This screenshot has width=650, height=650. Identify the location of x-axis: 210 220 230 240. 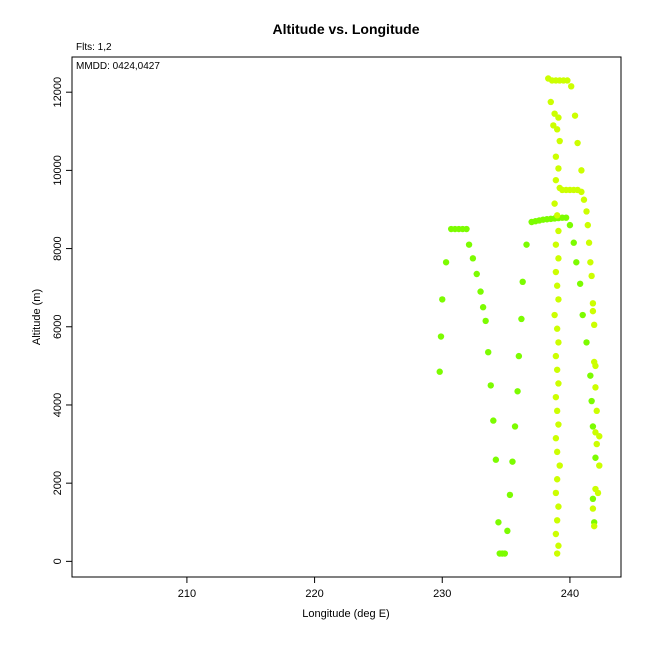
(378, 588).